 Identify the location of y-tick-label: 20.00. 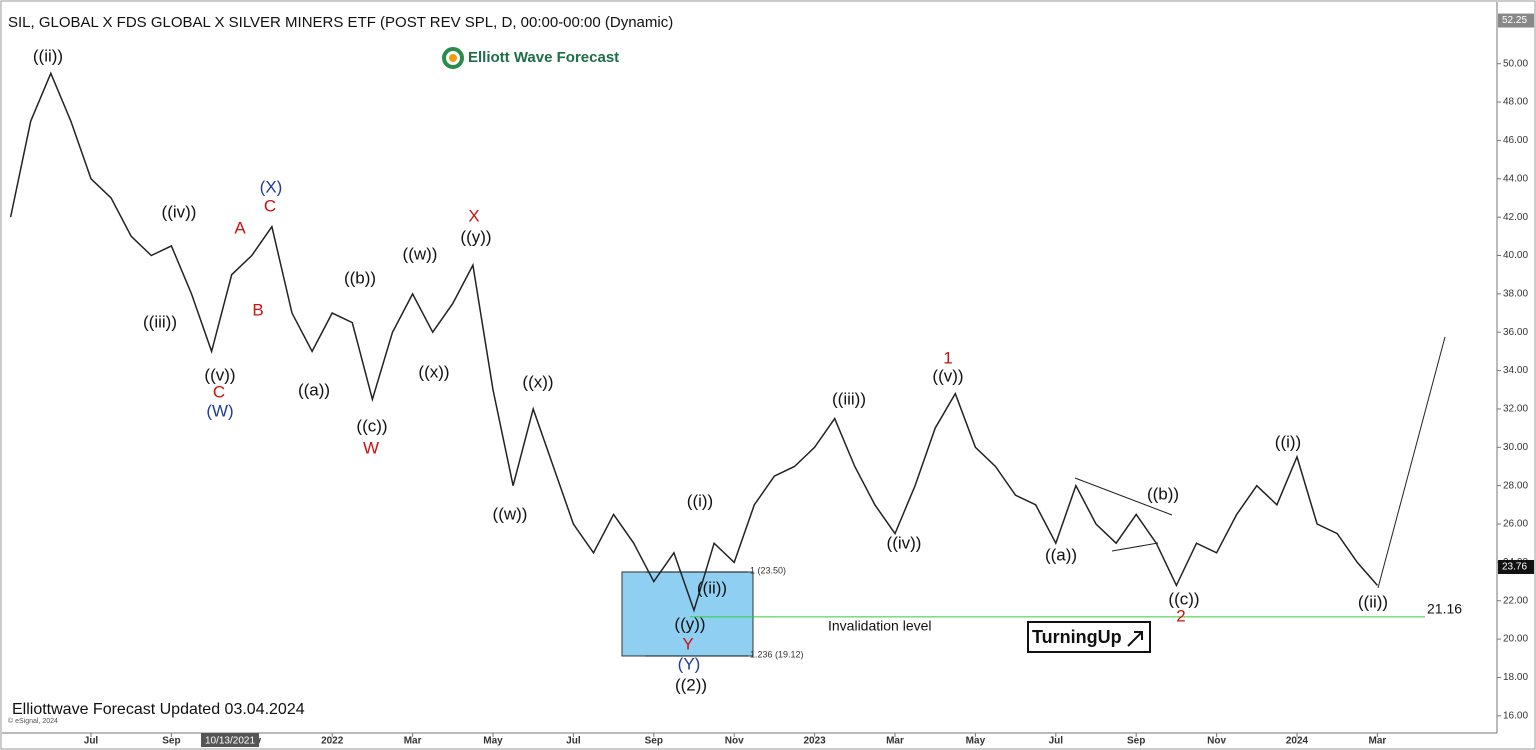
(1515, 639).